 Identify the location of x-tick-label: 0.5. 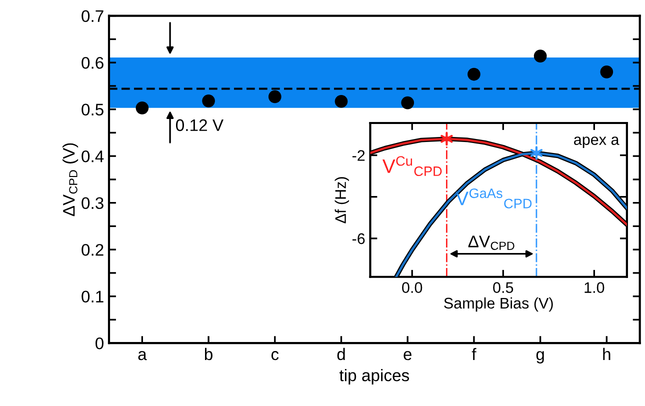
(503, 287).